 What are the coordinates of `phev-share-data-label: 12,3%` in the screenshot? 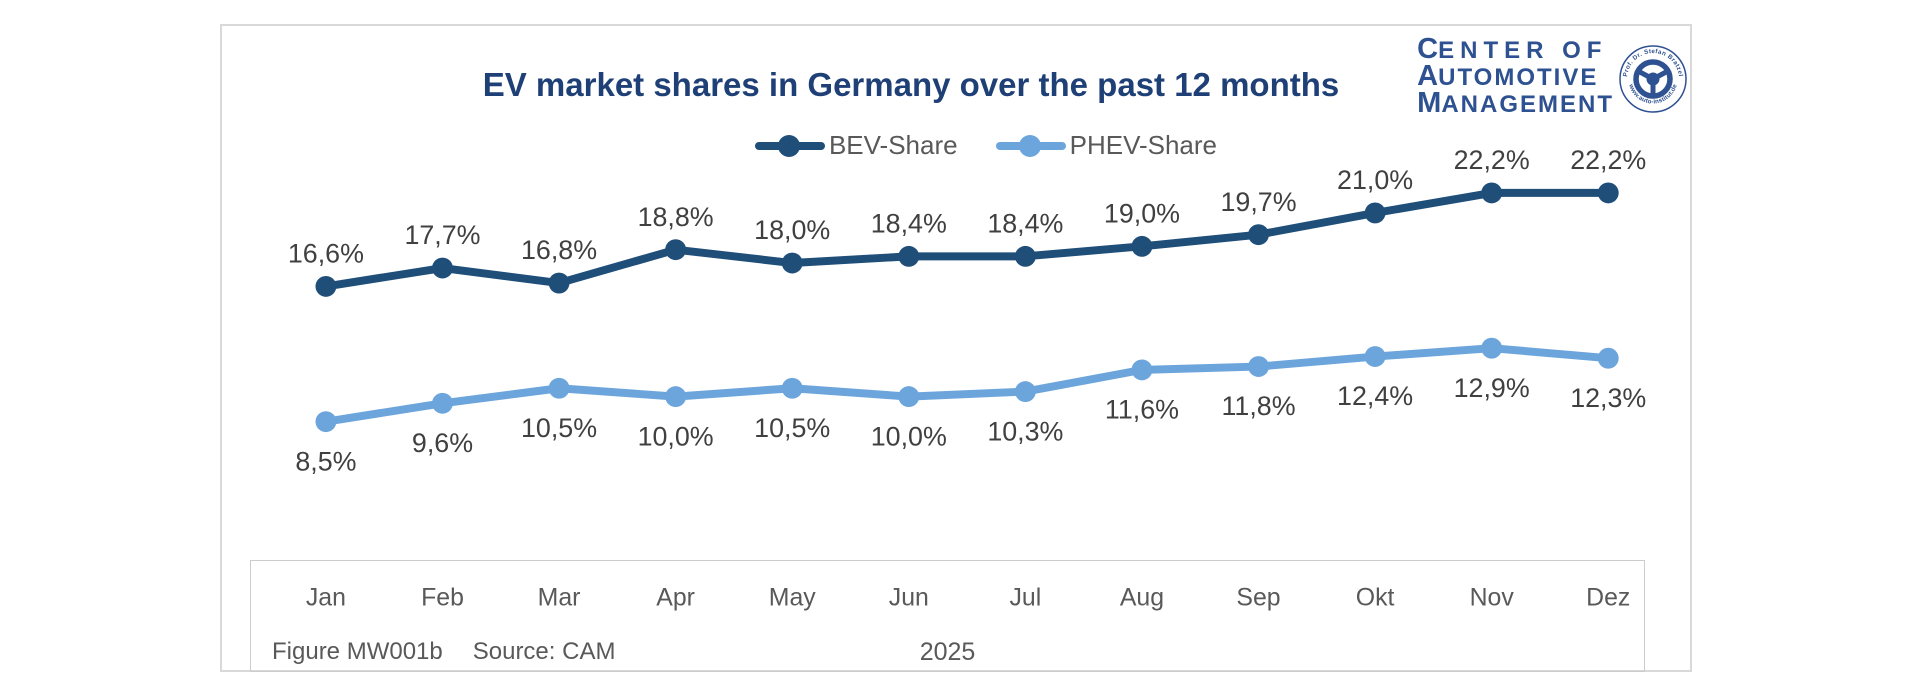 It's located at (1608, 398).